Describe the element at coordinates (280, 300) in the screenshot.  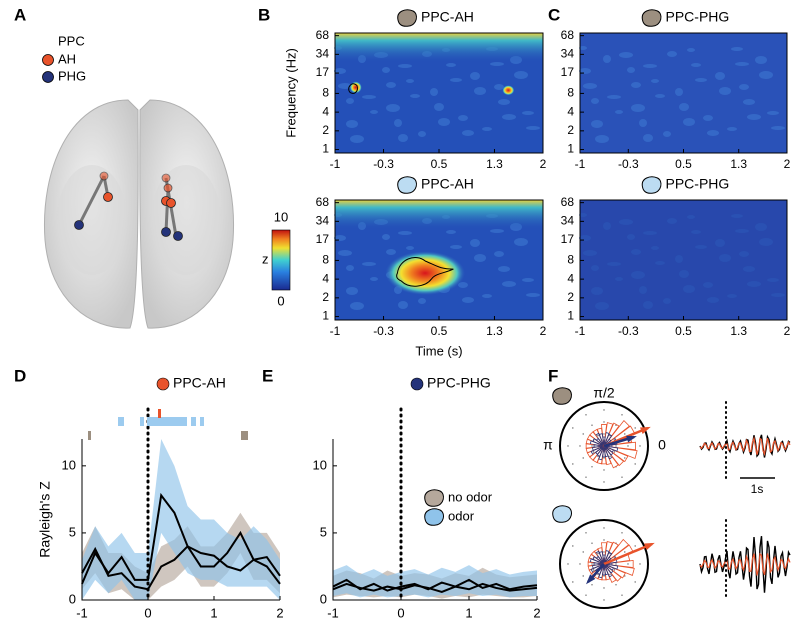
I see `colorbar-tick-label: 0` at that location.